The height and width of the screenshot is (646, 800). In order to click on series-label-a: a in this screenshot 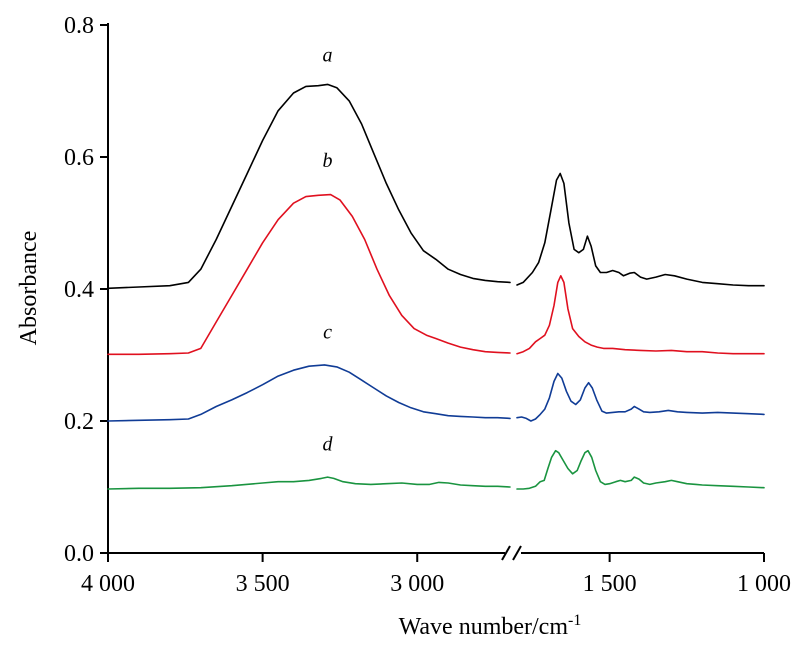, I will do `click(328, 55)`.